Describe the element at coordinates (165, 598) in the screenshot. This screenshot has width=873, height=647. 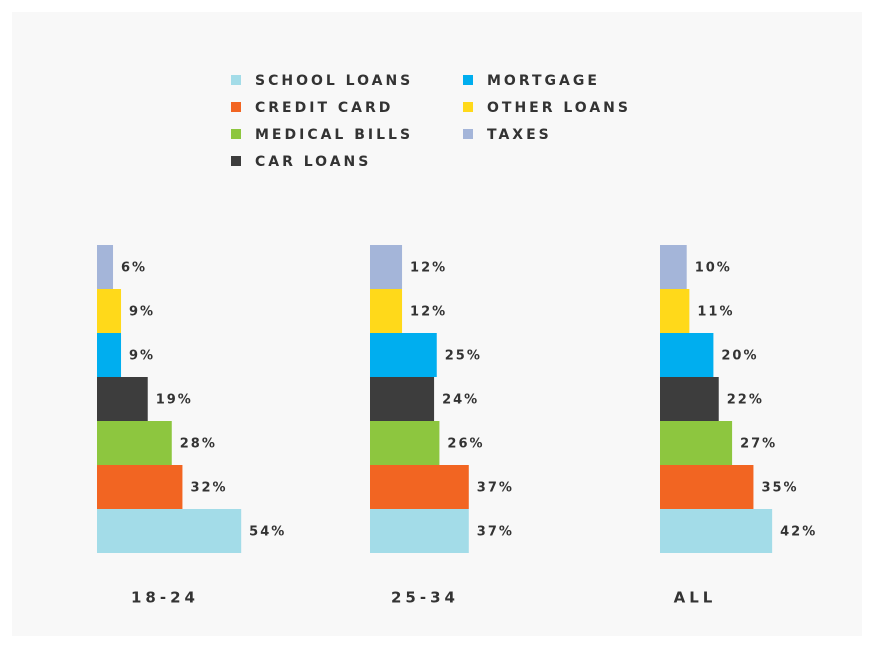
I see `category-label: 18-24` at that location.